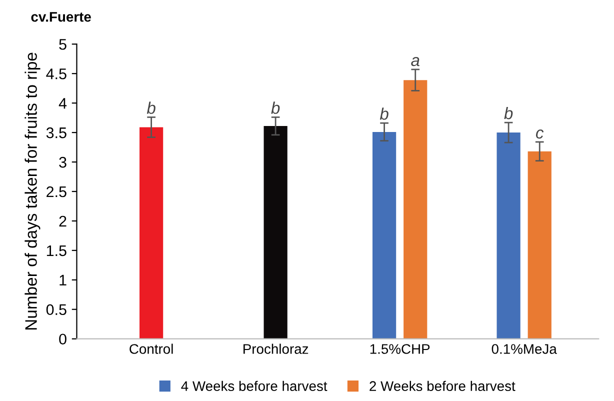 The image size is (614, 401). What do you see at coordinates (62, 339) in the screenshot?
I see `y-tick-label: 0` at bounding box center [62, 339].